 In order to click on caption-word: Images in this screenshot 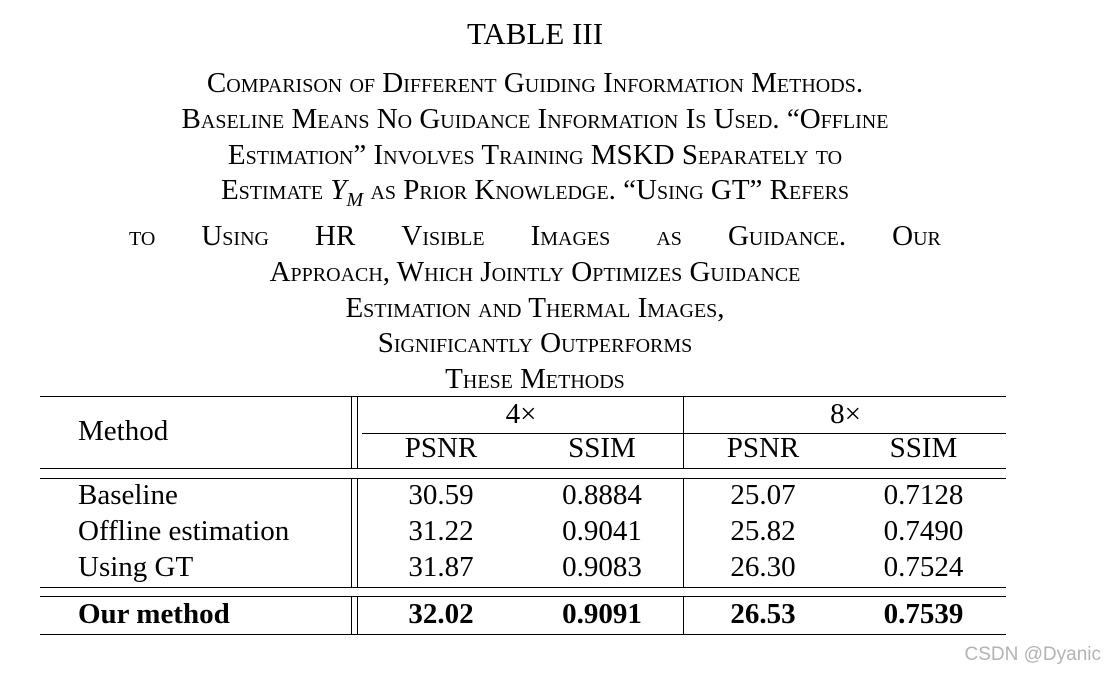, I will do `click(570, 235)`.